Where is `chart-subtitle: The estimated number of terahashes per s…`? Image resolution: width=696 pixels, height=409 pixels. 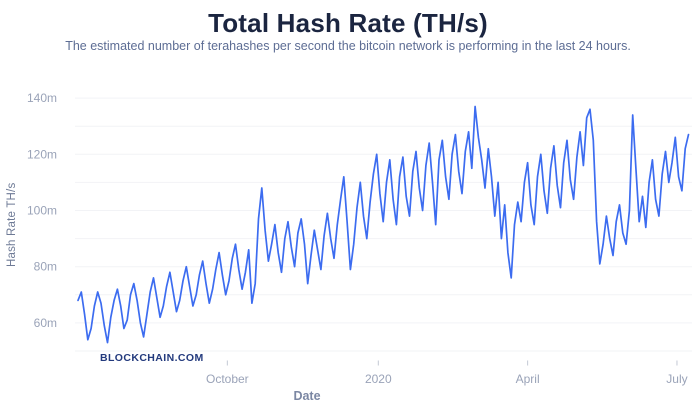
chart-subtitle: The estimated number of terahashes per s… is located at coordinates (348, 46).